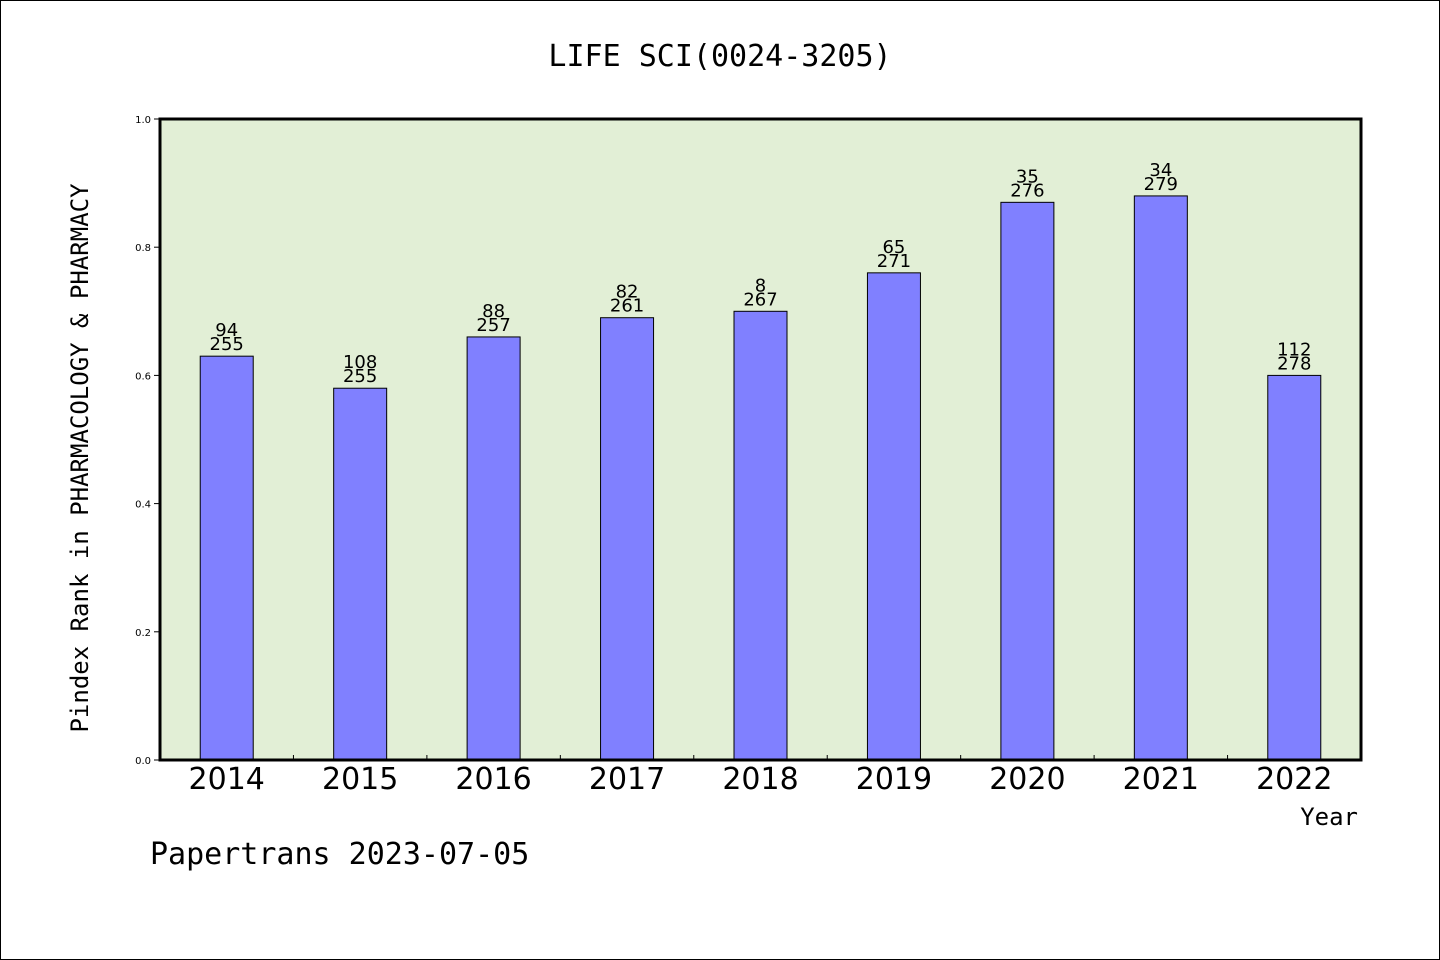  I want to click on total-label-2016: 257, so click(493, 325).